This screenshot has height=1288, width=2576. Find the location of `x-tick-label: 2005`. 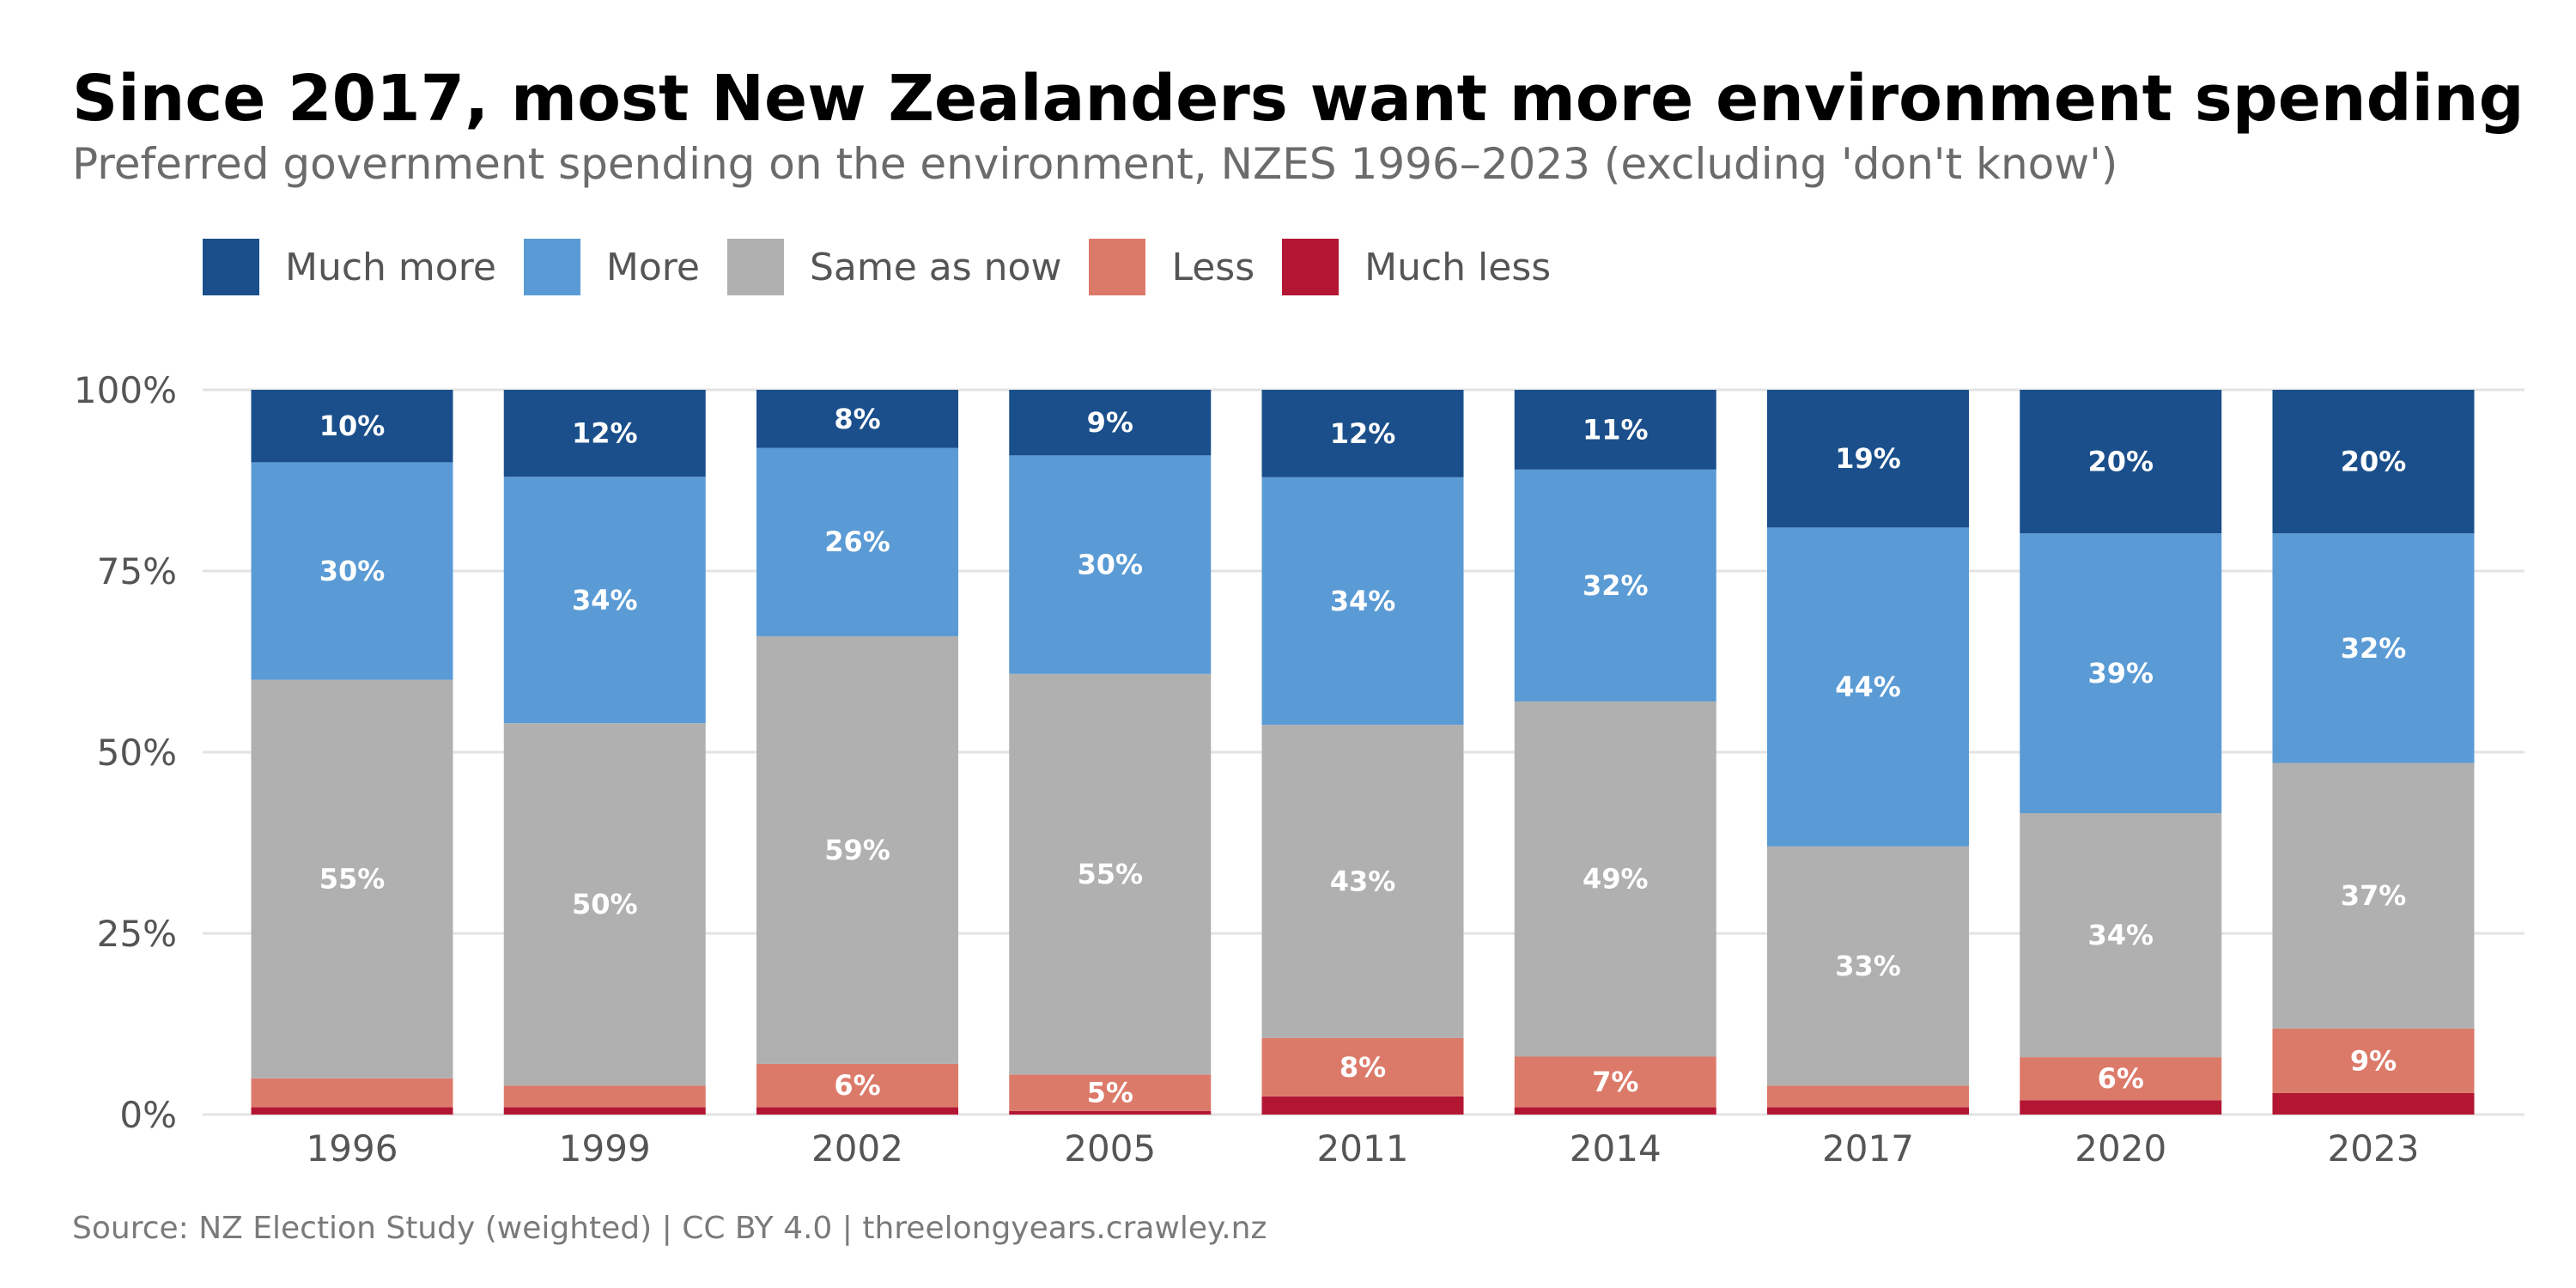

x-tick-label: 2005 is located at coordinates (1110, 1148).